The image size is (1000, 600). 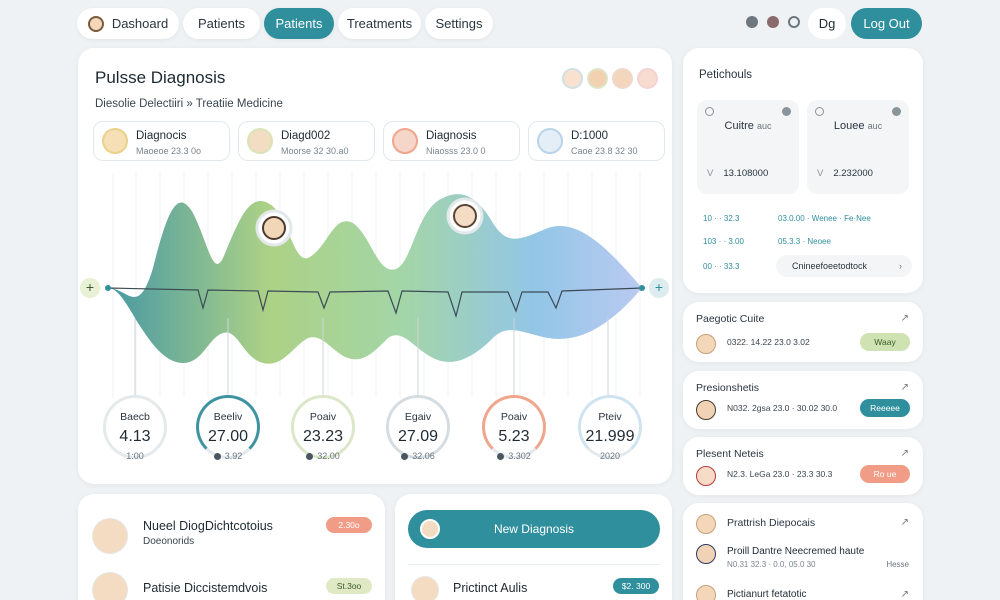 I want to click on side-card-text: N032. 2gsa 23.0 · 30.02 30.0, so click(x=782, y=408).